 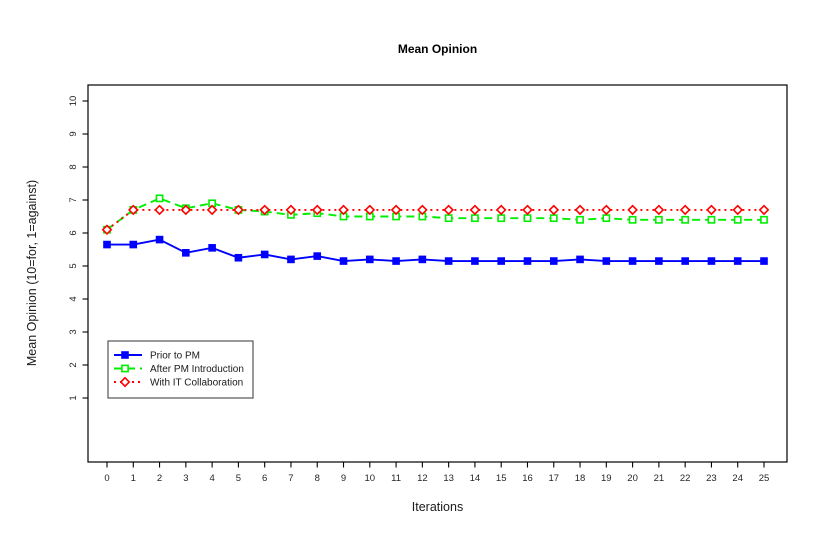 I want to click on y-tick-label: 10, so click(x=73, y=101).